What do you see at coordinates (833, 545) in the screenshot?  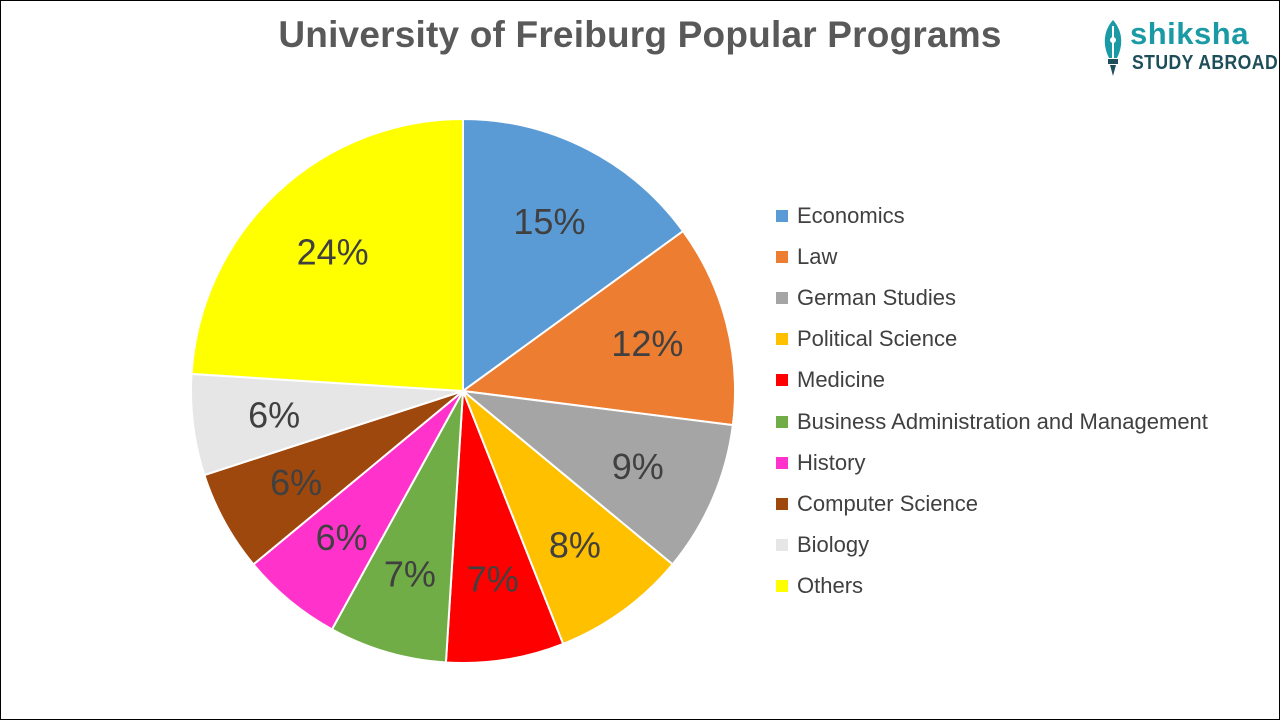 I see `legend-label: Biology` at bounding box center [833, 545].